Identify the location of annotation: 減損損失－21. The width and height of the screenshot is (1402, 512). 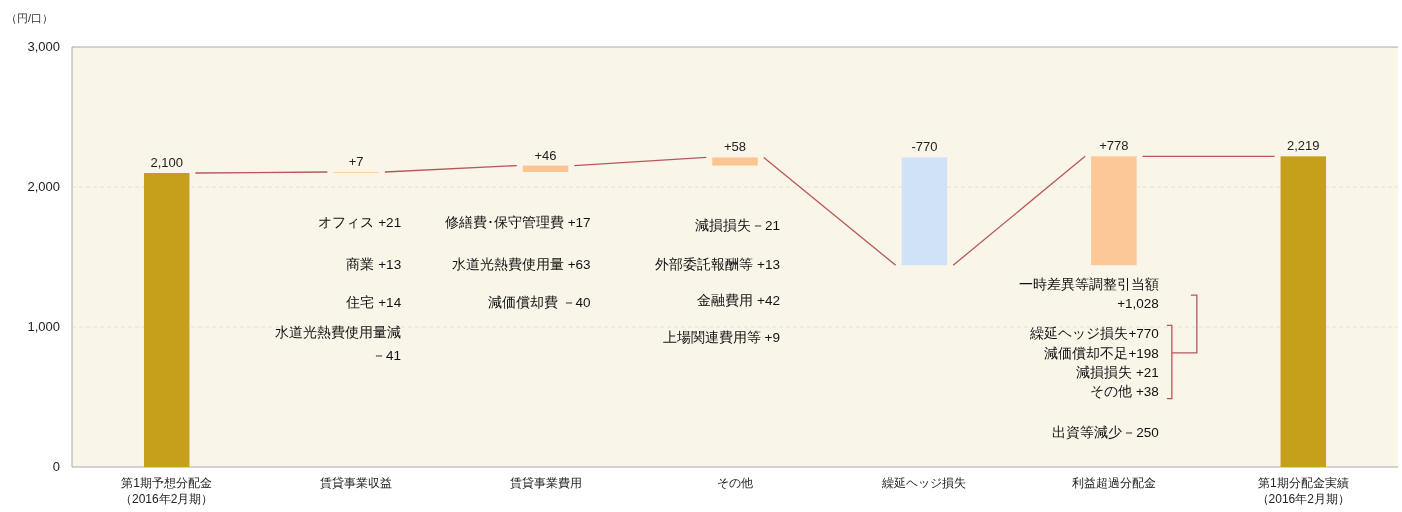
(737, 225).